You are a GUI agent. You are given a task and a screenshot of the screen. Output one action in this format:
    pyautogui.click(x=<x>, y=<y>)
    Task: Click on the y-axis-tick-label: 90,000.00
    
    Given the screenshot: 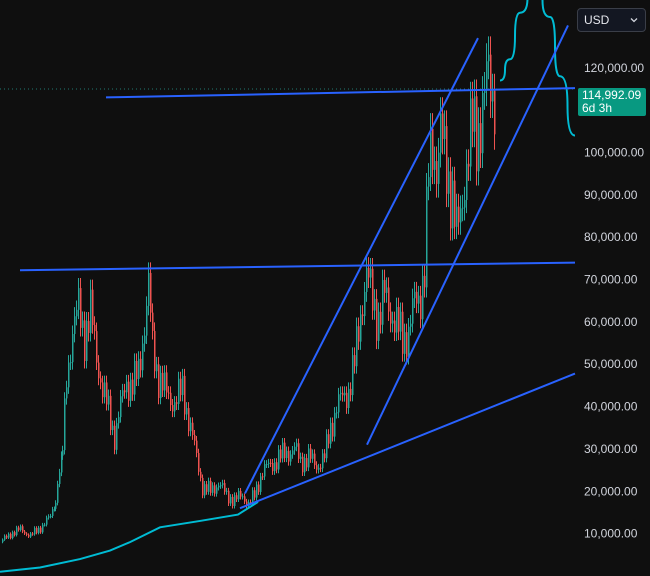 What is the action you would take?
    pyautogui.click(x=611, y=195)
    